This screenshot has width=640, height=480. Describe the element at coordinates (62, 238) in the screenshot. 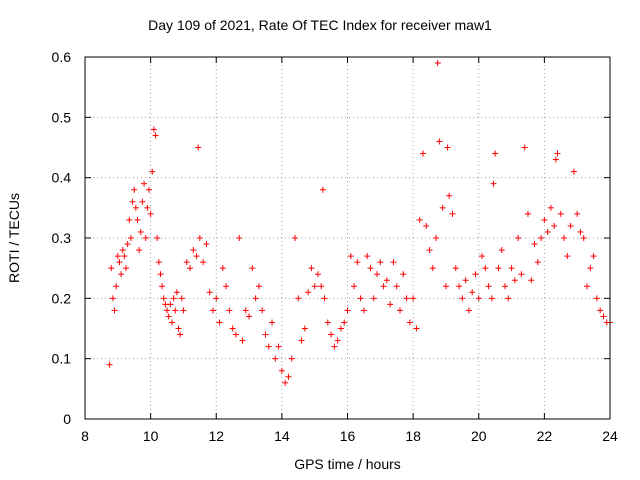

I see `y-tick-label: 0.3` at that location.